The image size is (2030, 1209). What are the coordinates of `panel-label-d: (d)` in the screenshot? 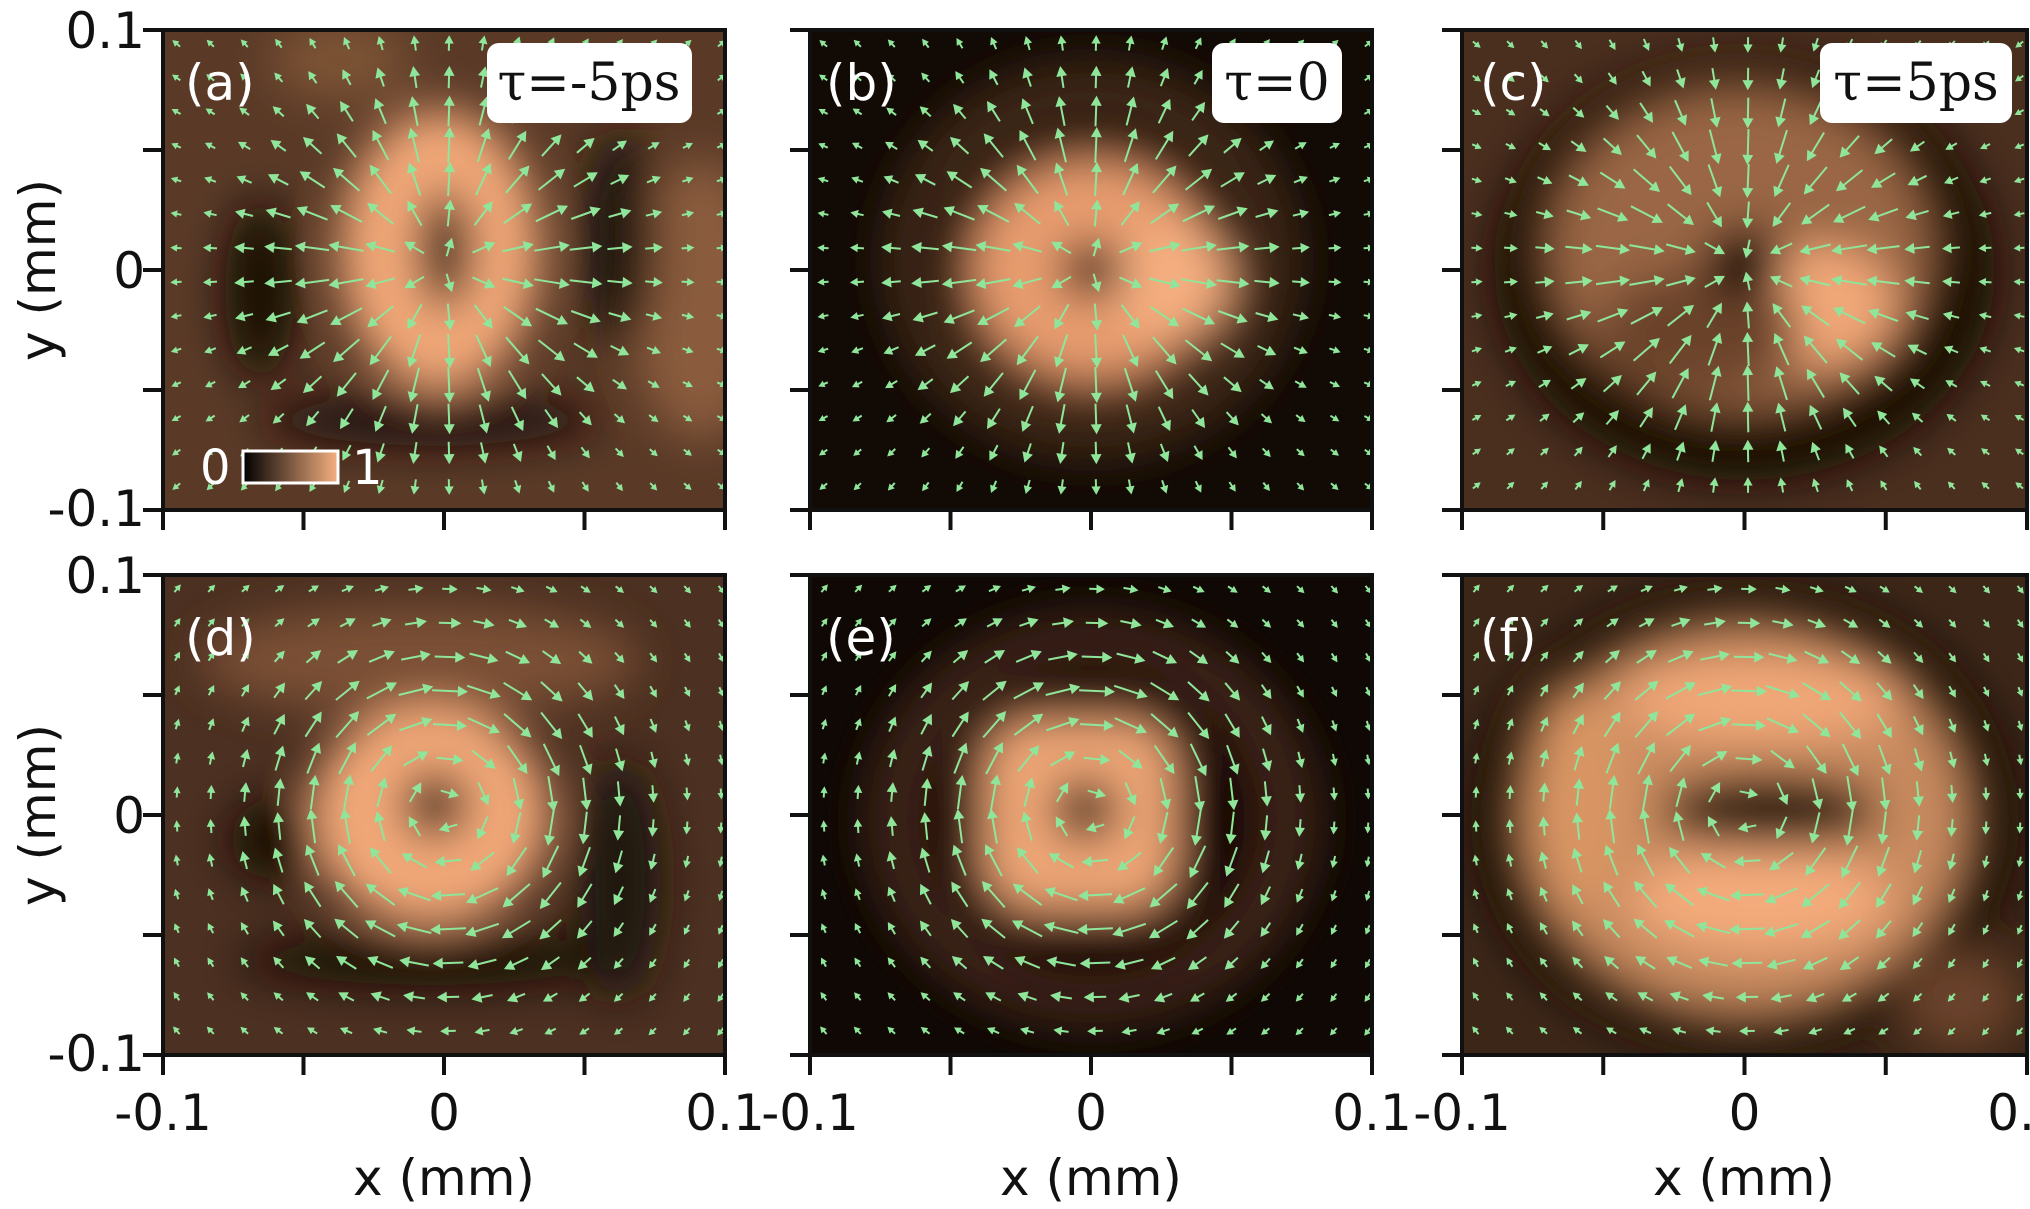 It's located at (220, 638).